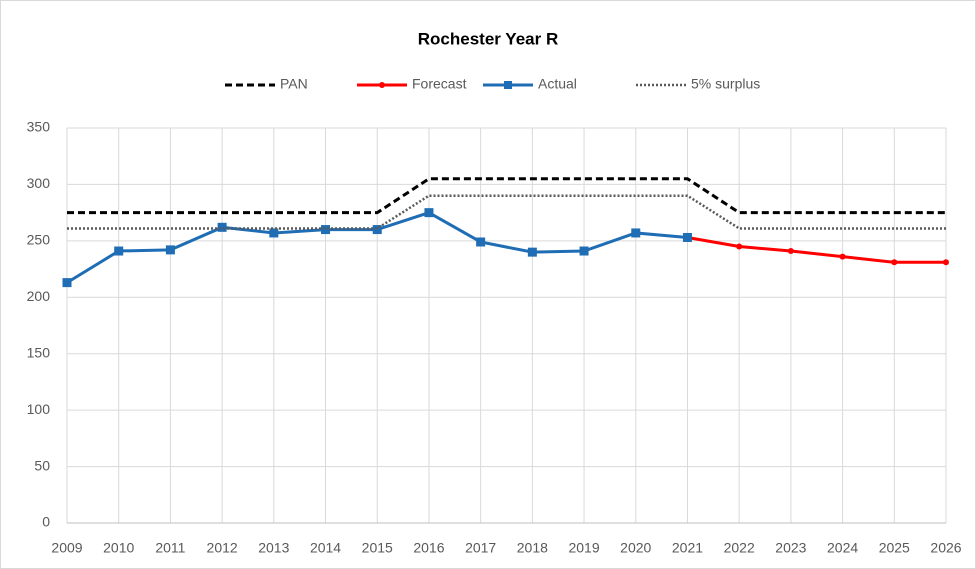 The image size is (976, 569). I want to click on x-tick-label: 2026, so click(945, 548).